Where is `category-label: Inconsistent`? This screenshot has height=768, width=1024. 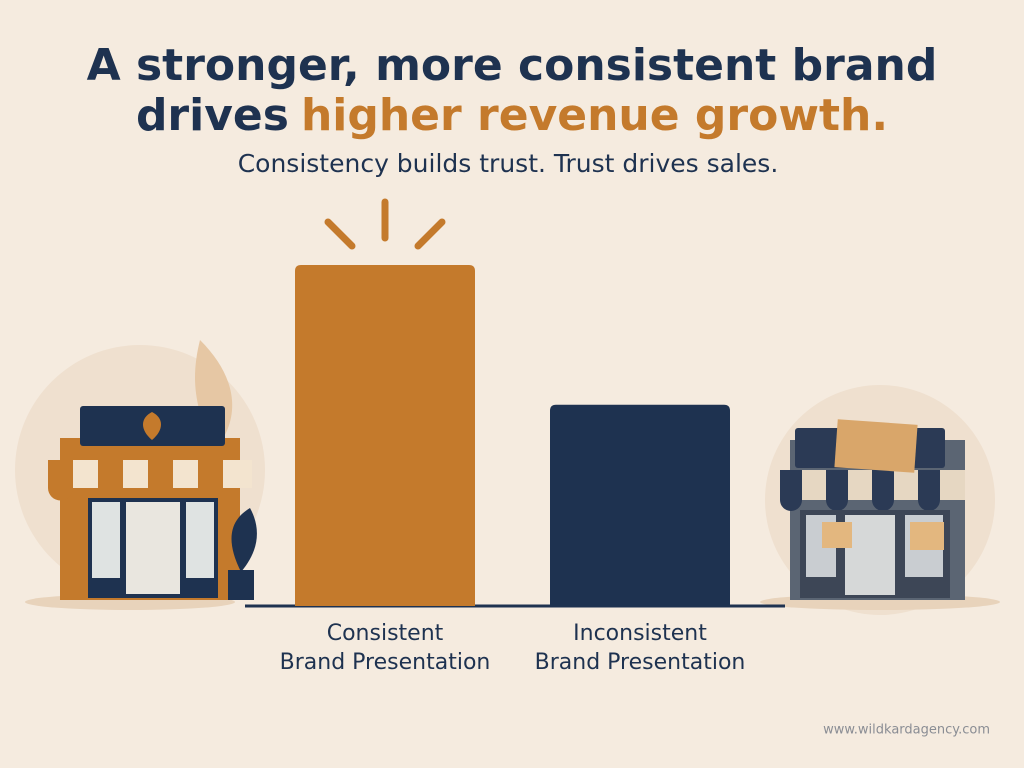
category-label: Inconsistent is located at coordinates (640, 633).